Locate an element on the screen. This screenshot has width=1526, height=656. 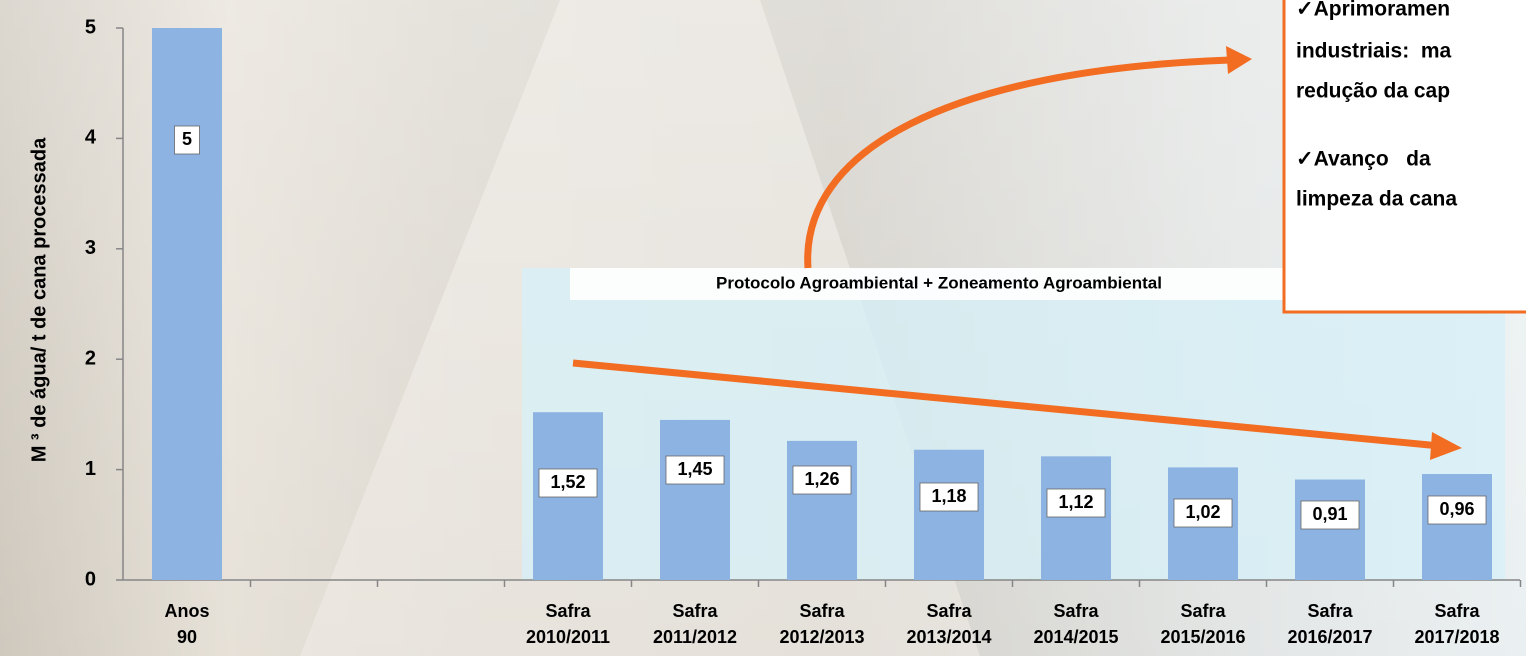
x-tick-label-line: 2014/2015 is located at coordinates (1075, 637).